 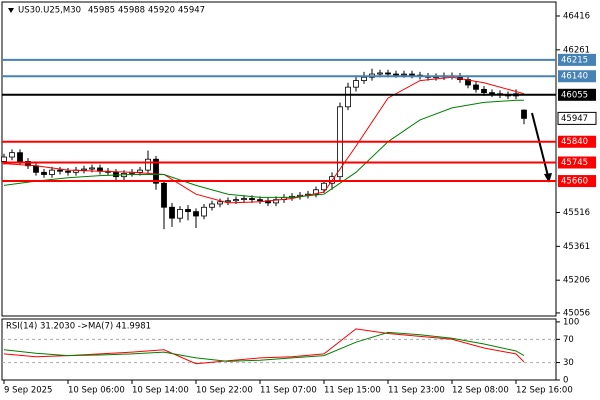 I want to click on rsi-tick-label: 70, so click(x=568, y=340).